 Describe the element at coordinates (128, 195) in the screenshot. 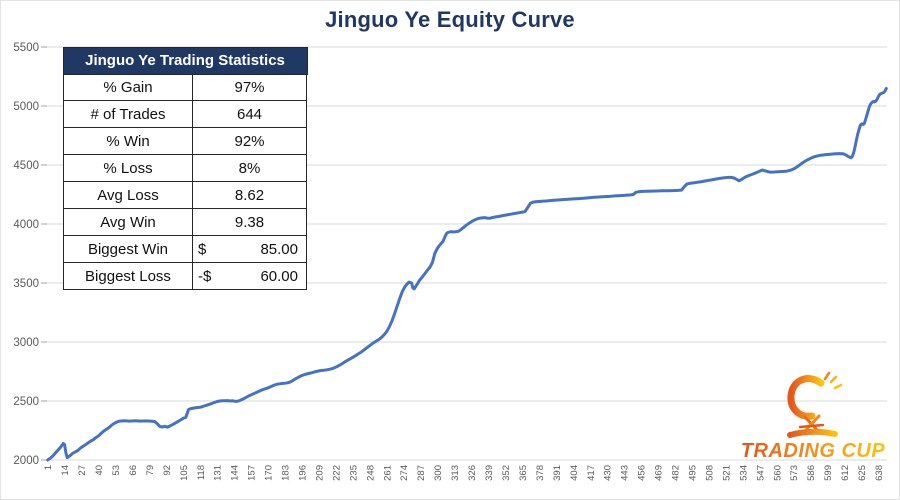

I see `stat-label: Avg Loss` at that location.